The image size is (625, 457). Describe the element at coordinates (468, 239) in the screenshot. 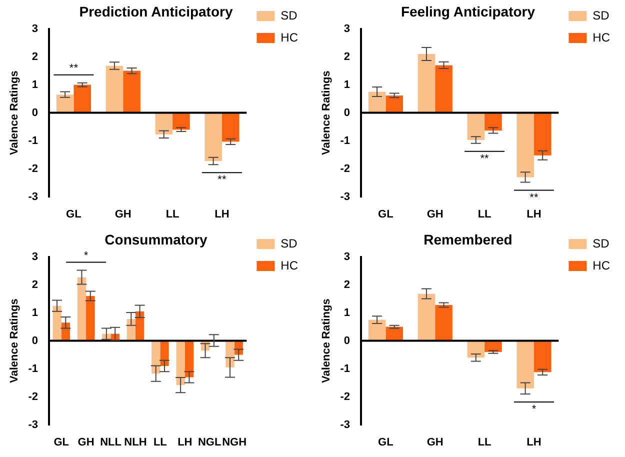

I see `chart-title: Remembered` at that location.